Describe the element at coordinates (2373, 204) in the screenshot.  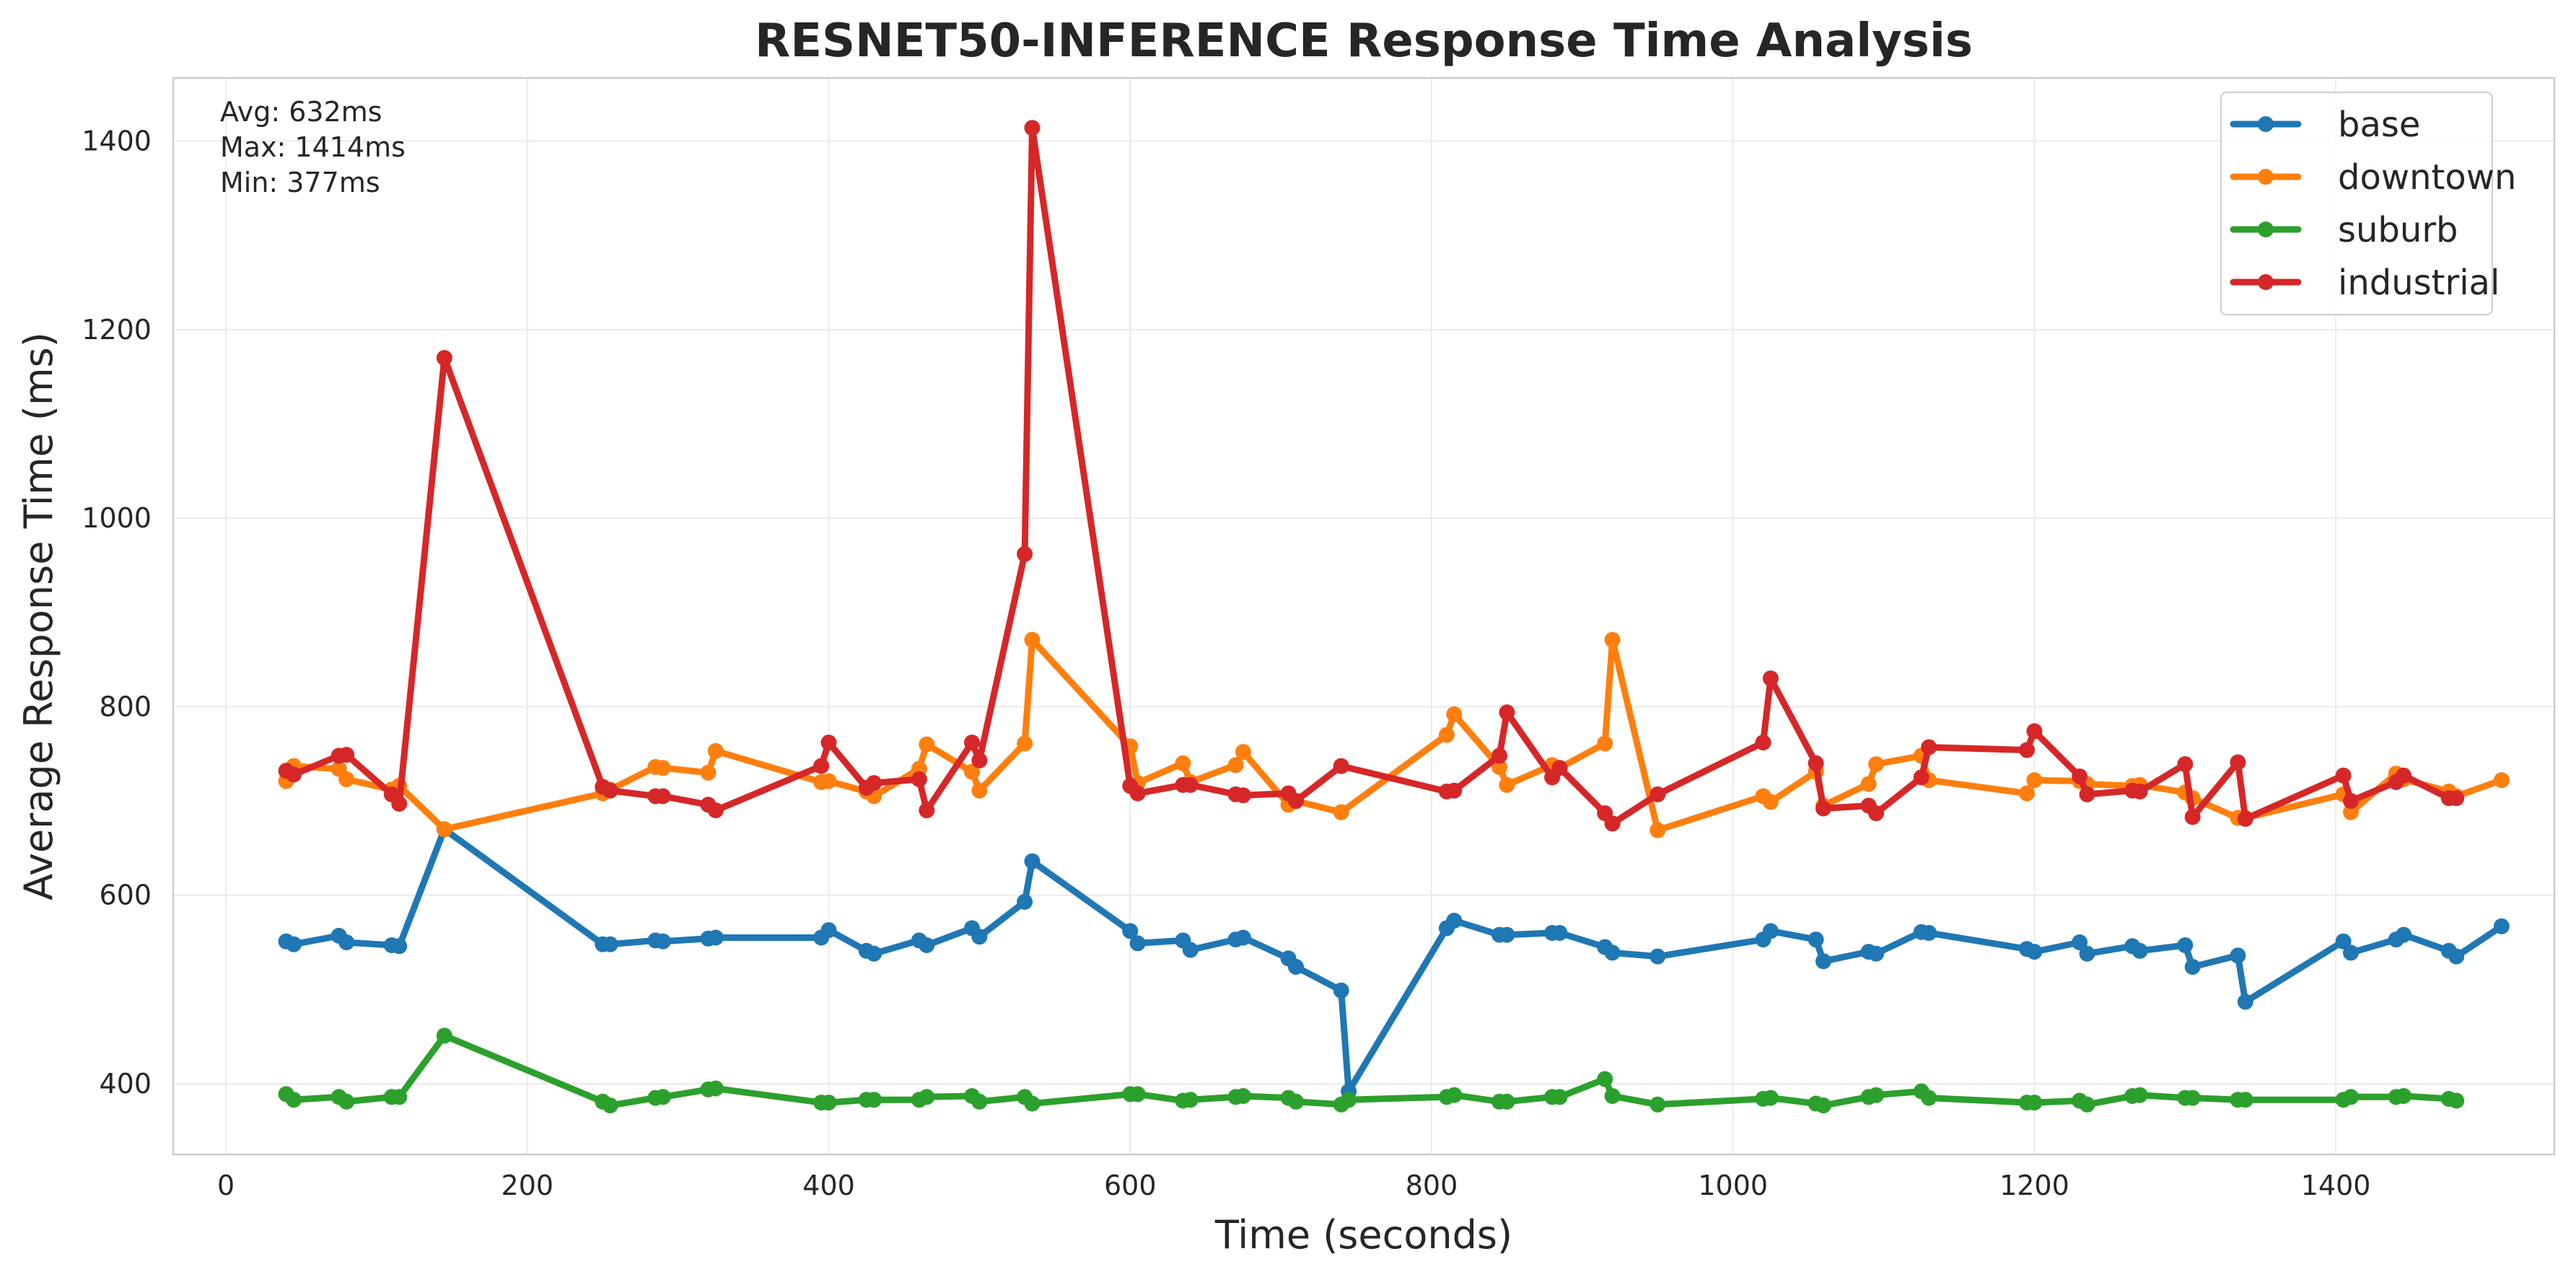
I see `legend-items: base downtown suburb industrial` at that location.